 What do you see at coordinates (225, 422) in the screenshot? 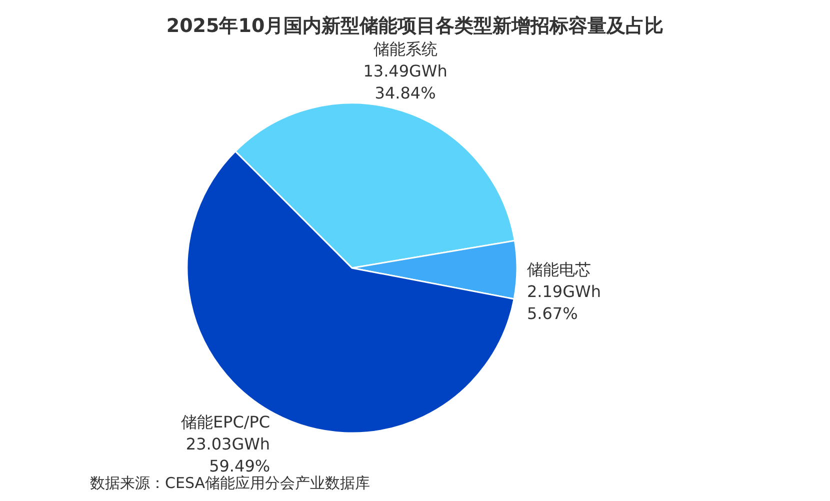
I see `slice-label: 储能EPC/PC` at bounding box center [225, 422].